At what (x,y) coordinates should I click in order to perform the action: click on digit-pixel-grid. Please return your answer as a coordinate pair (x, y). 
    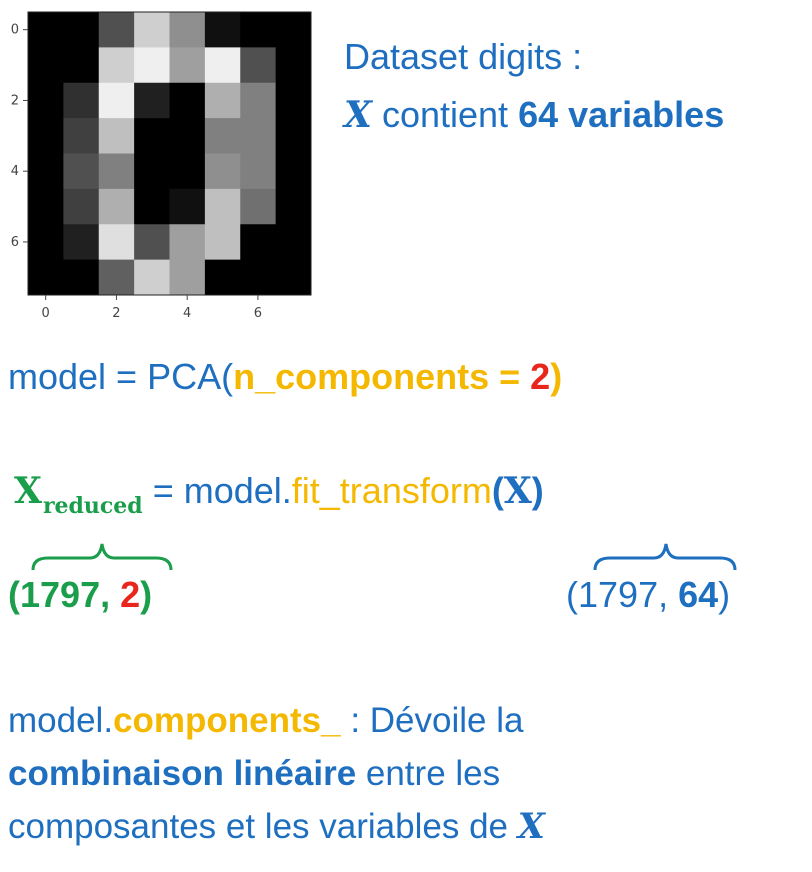
    Looking at the image, I should click on (170, 154).